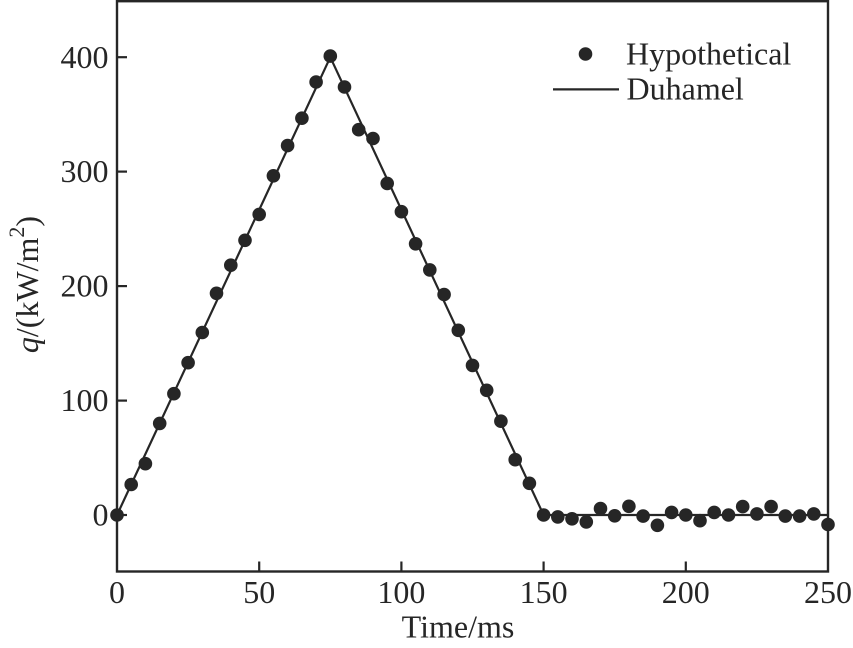  Describe the element at coordinates (828, 592) in the screenshot. I see `svg-text: 250` at that location.